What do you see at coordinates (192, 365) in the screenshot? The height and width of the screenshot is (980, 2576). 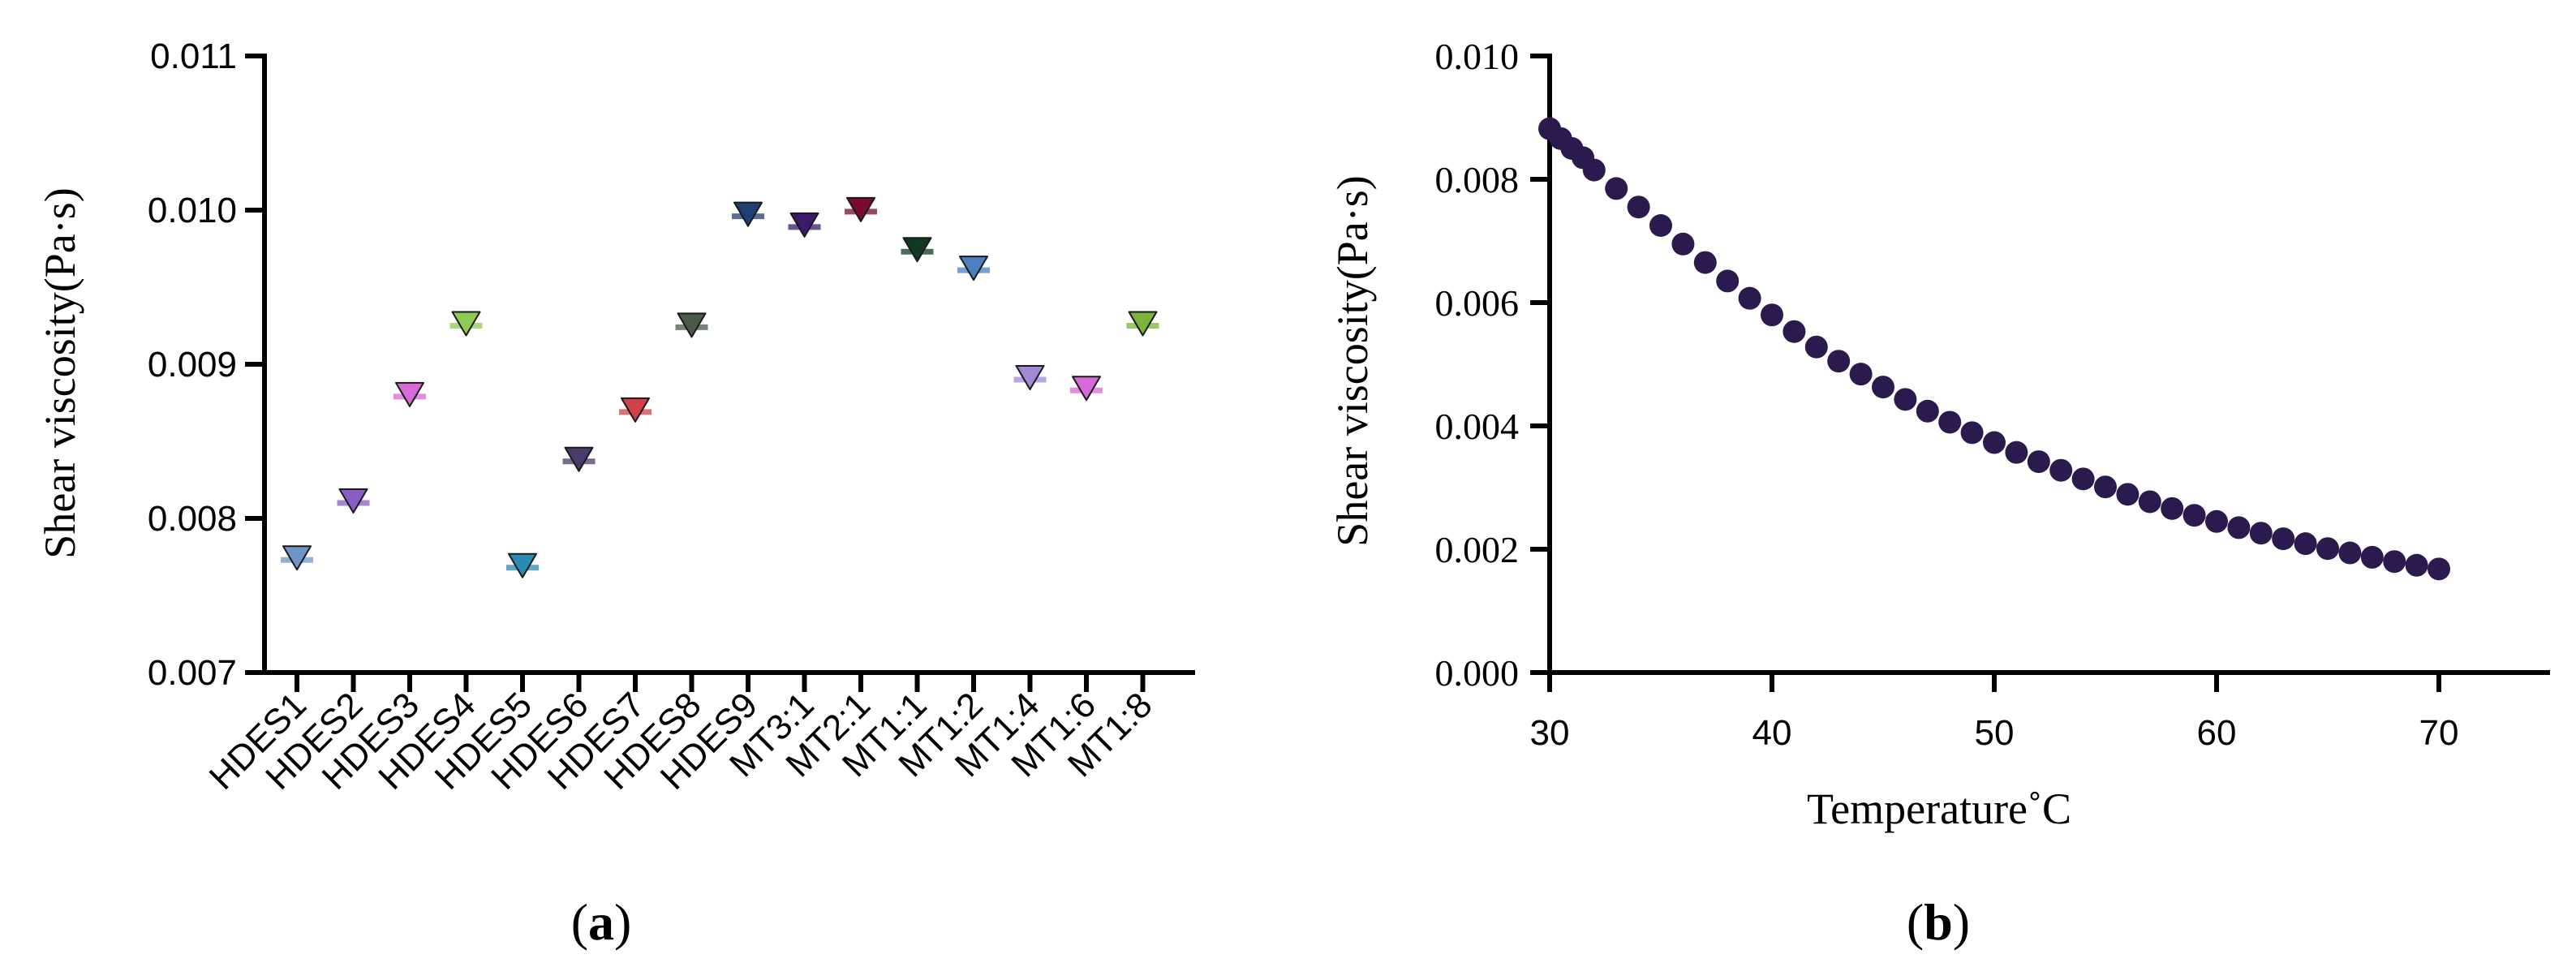 I see `panel-a-y-tick-label: 0.009` at bounding box center [192, 365].